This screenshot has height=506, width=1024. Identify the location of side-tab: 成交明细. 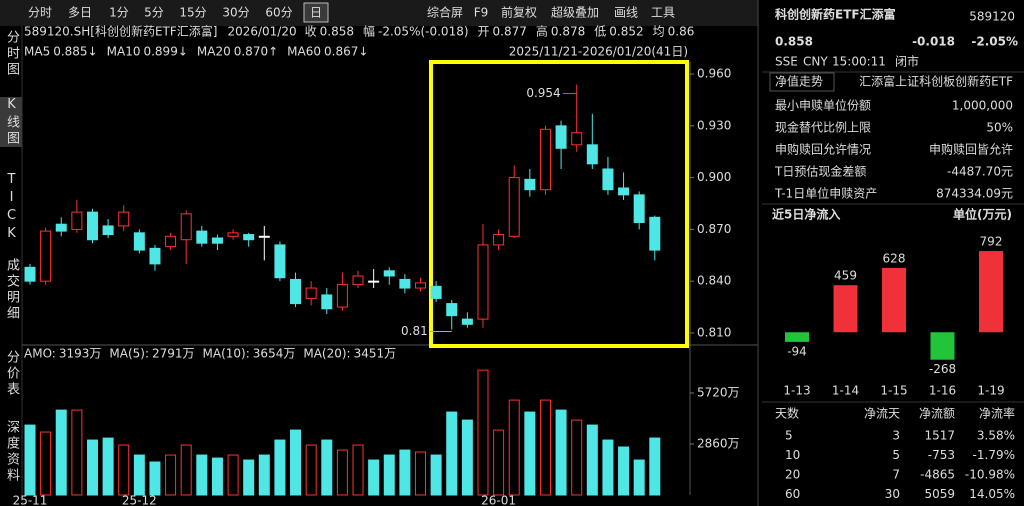
(11, 290).